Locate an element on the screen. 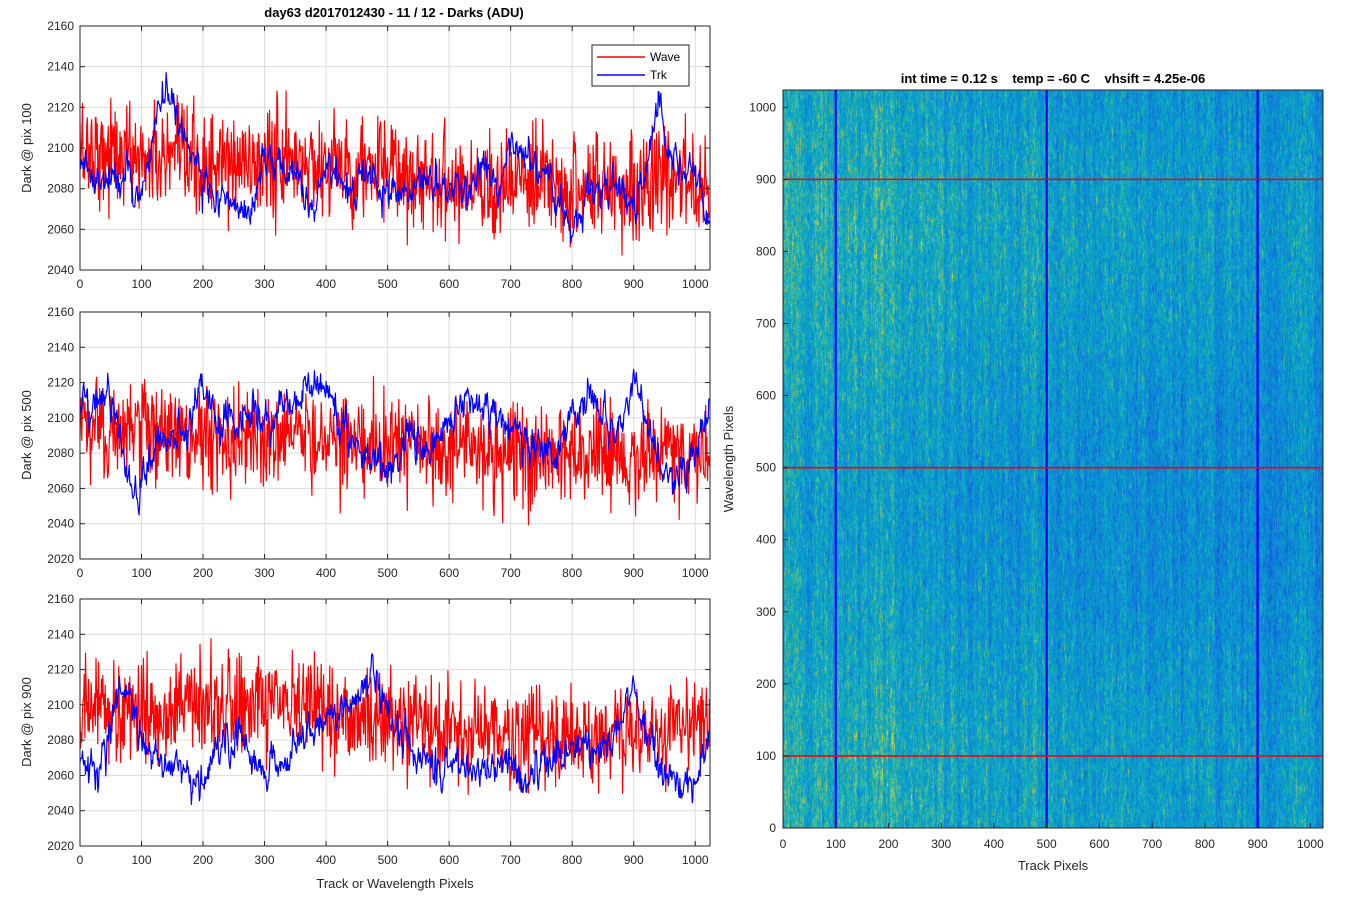 The image size is (1350, 900). y-tick-label: 600 is located at coordinates (766, 396).